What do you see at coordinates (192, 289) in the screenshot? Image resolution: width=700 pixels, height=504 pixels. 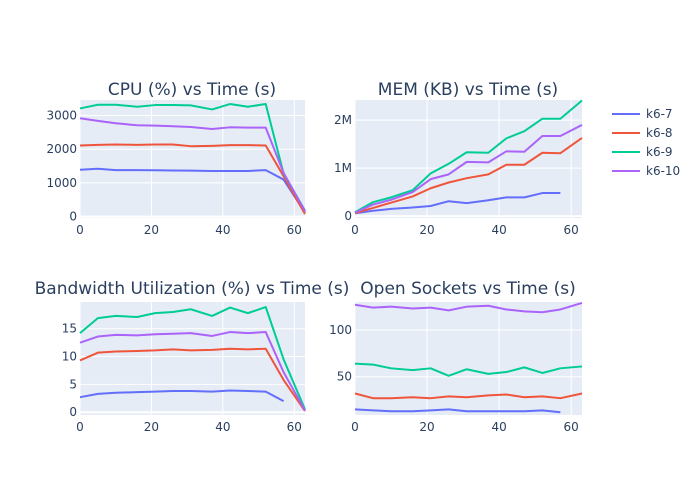 I see `subplot-title-bandwidth: Bandwidth Utilization (%) vs Time (s)` at bounding box center [192, 289].